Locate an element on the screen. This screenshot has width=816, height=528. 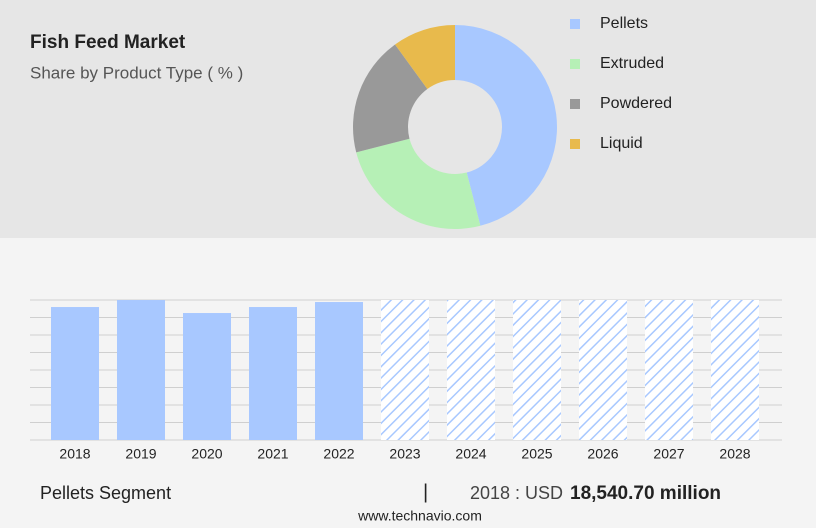
x-tick-label: 2019 is located at coordinates (140, 454).